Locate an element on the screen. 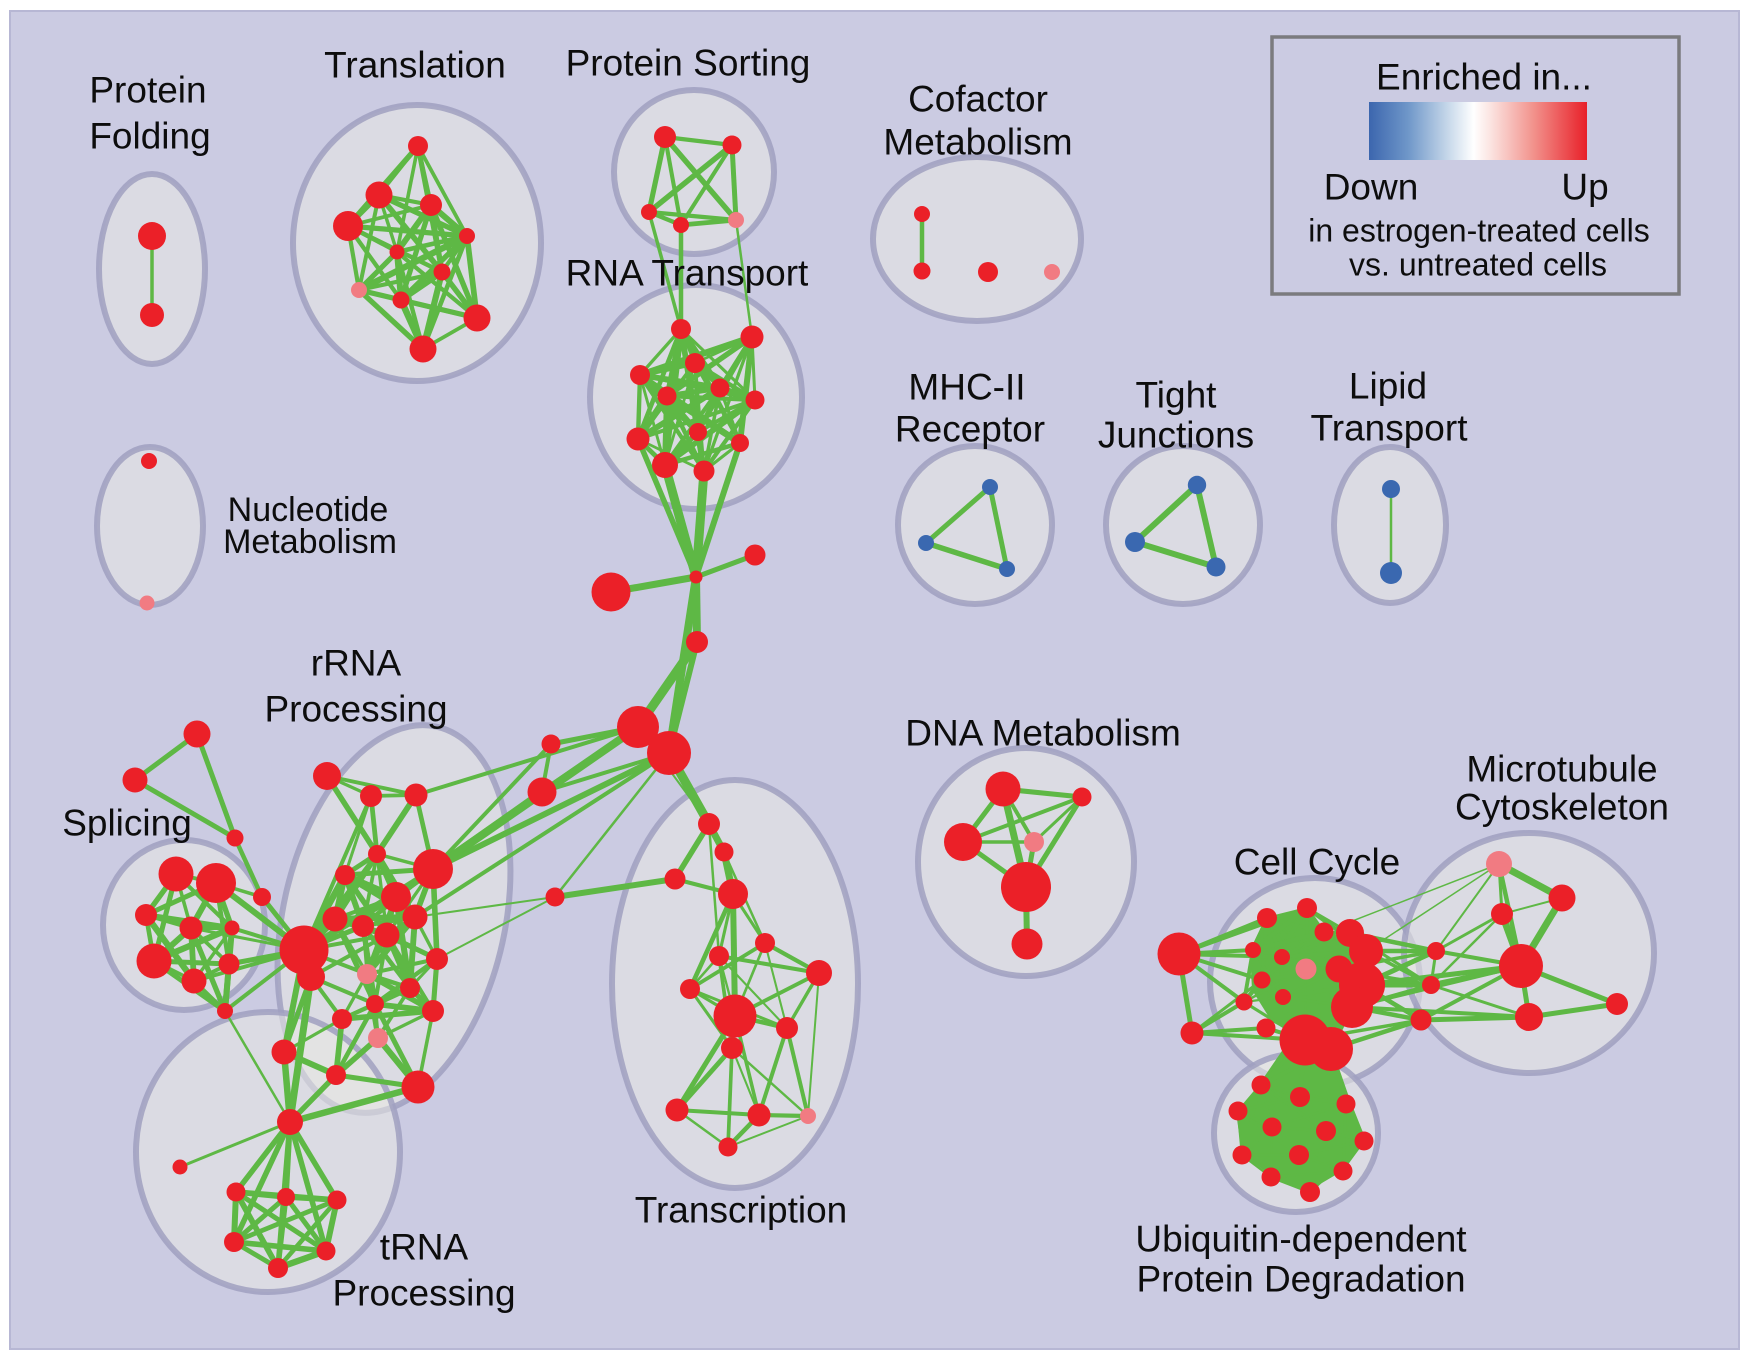 The image size is (1750, 1365). svg-text: Down is located at coordinates (1371, 186).